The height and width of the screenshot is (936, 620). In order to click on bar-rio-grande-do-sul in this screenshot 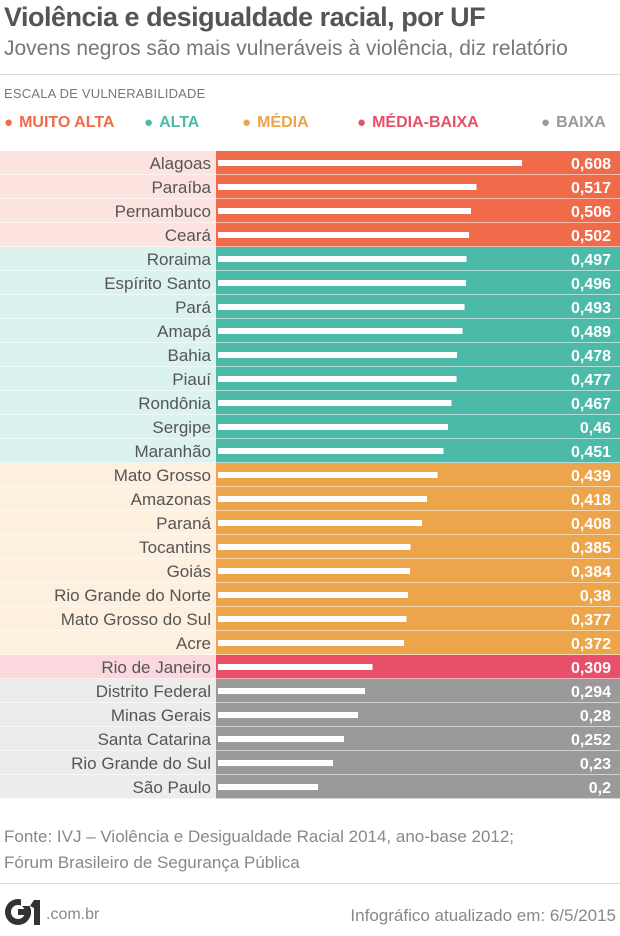, I will do `click(275, 763)`.